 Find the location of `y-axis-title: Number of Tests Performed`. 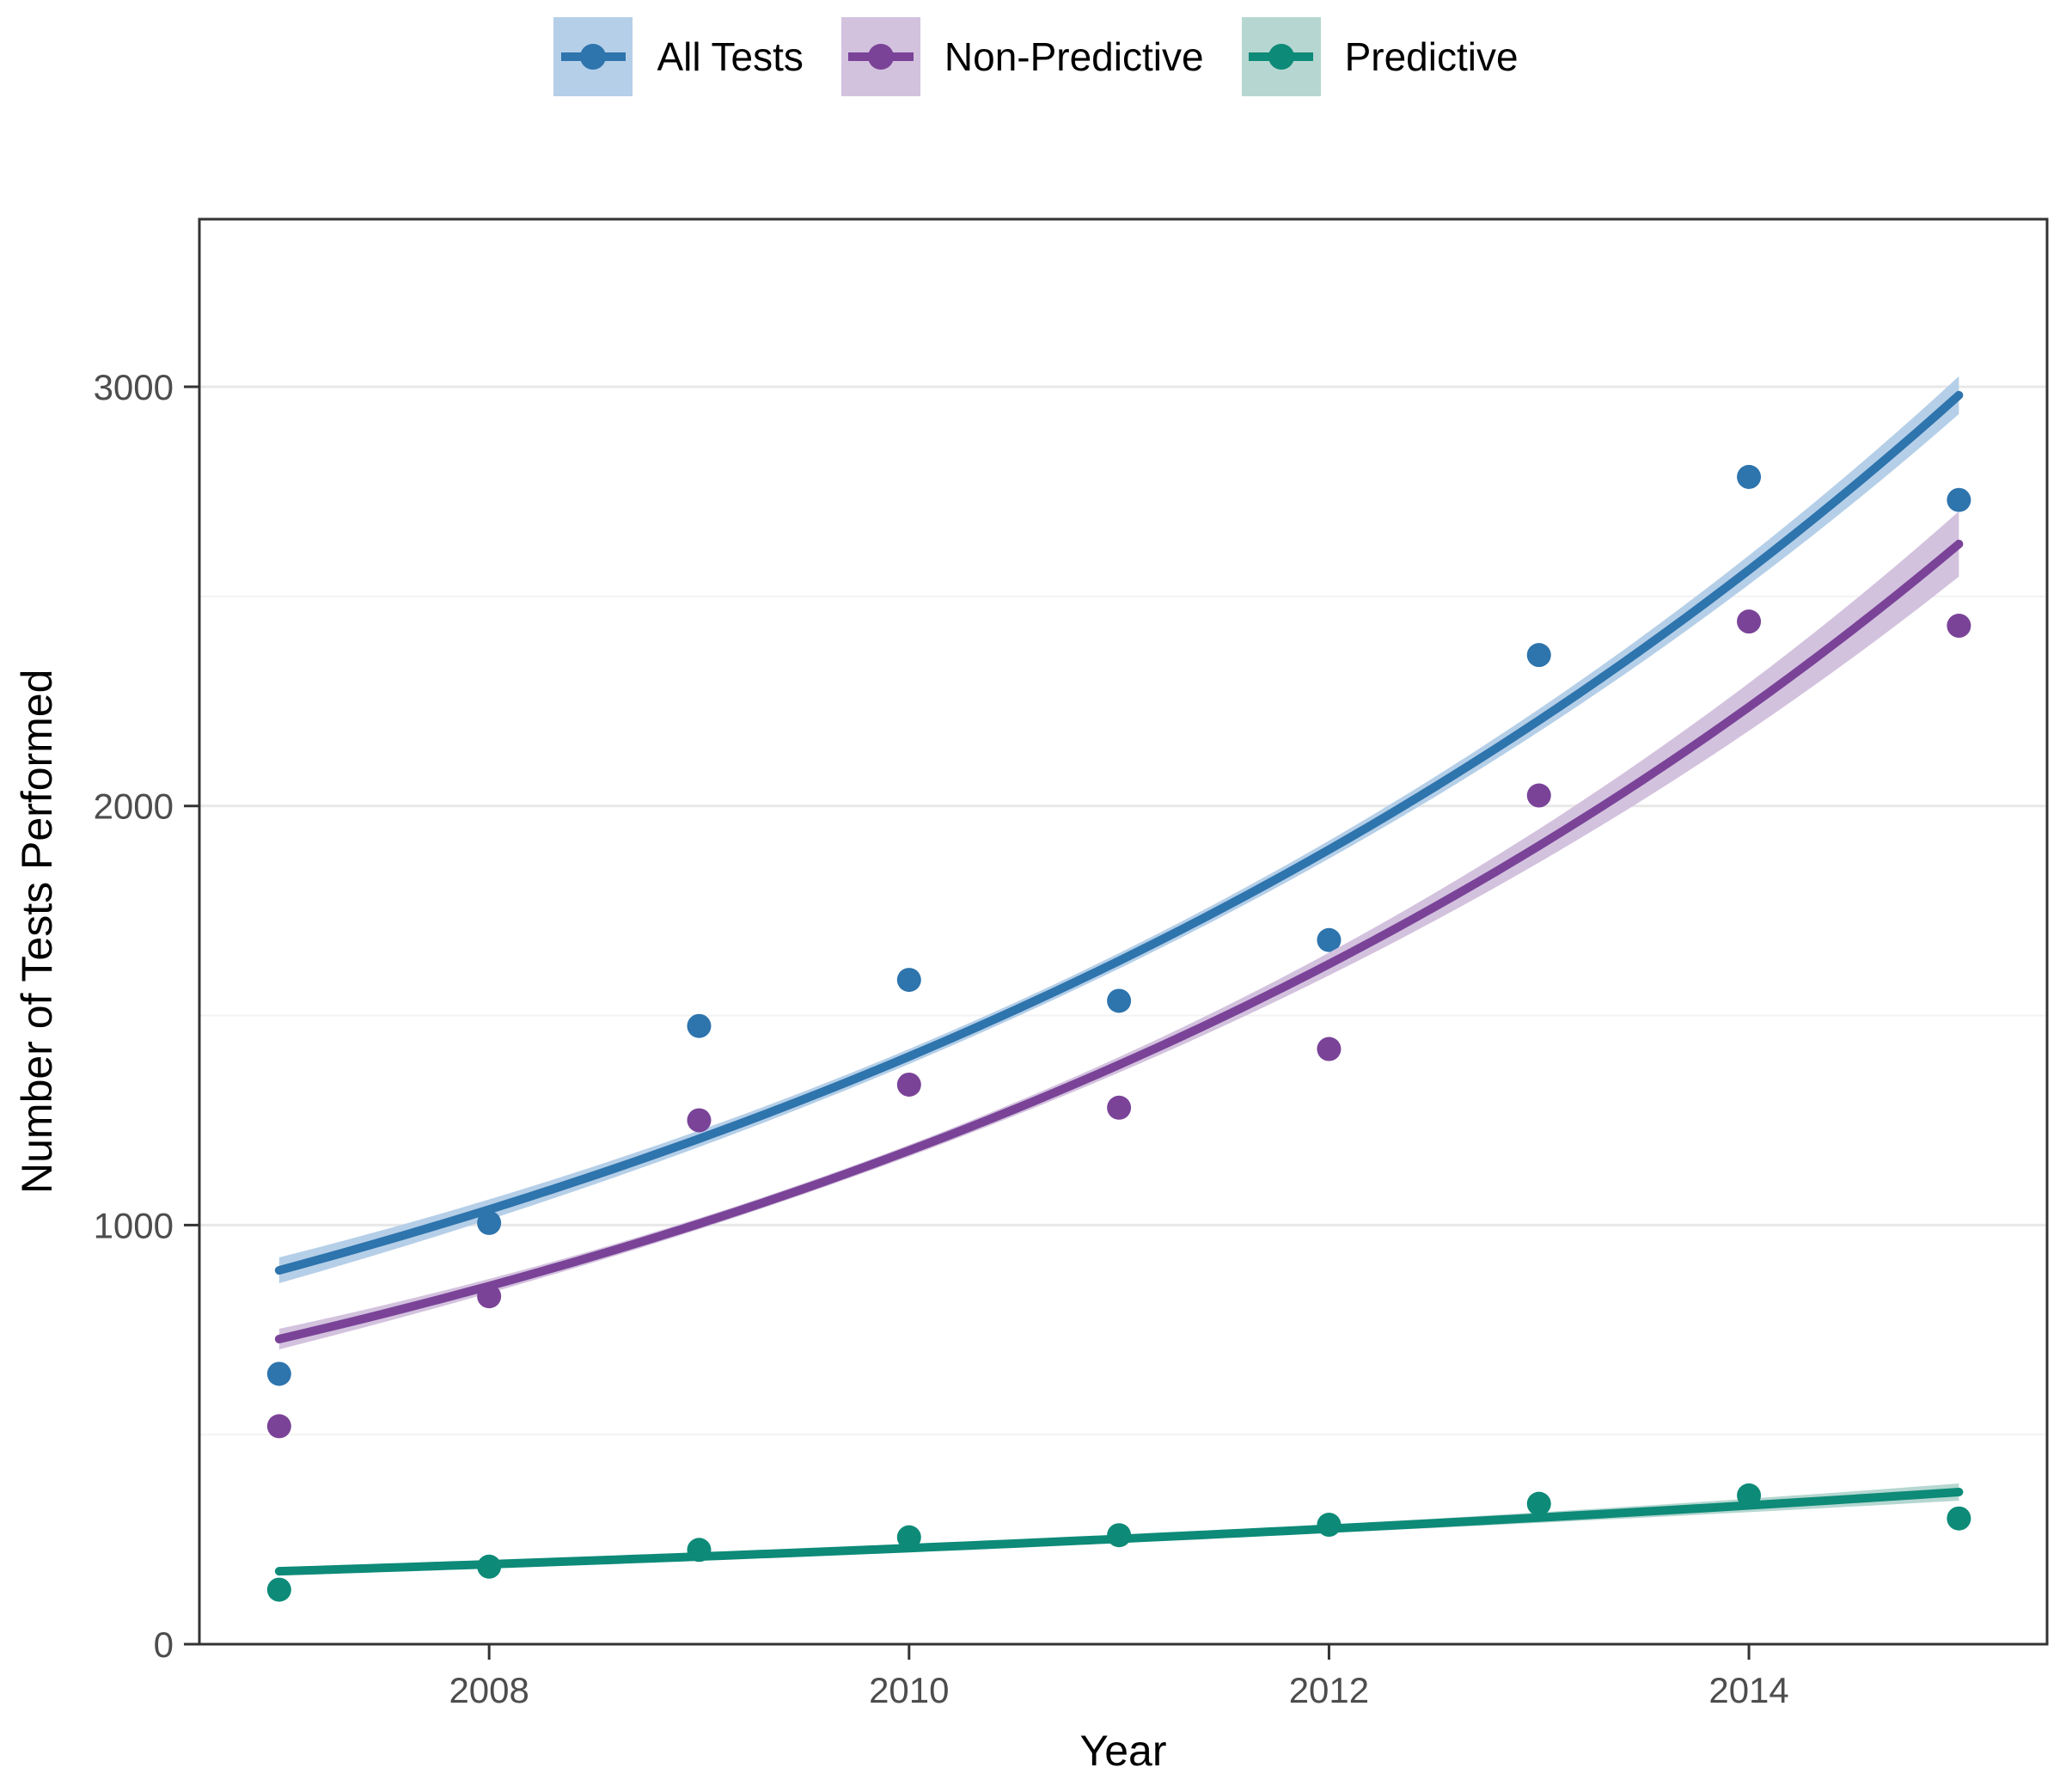

y-axis-title: Number of Tests Performed is located at coordinates (37, 932).